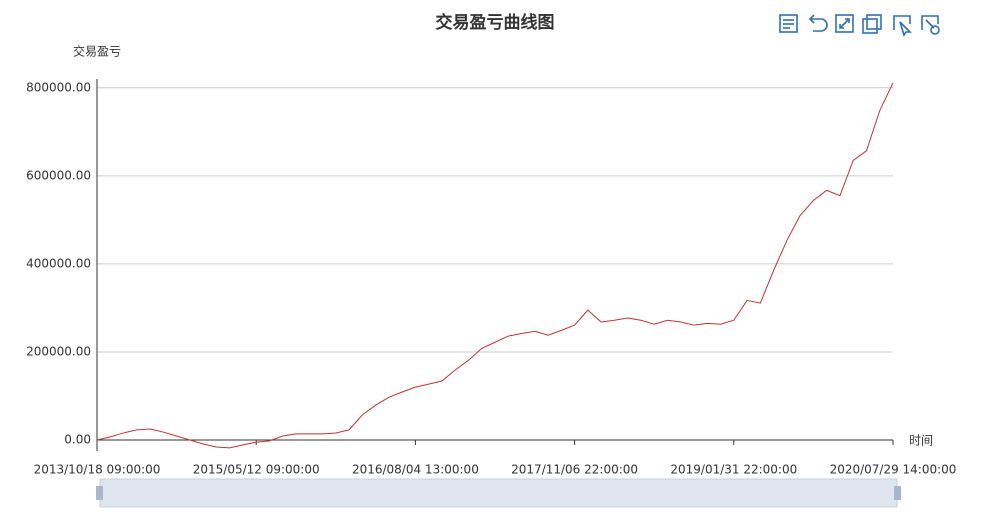  What do you see at coordinates (58, 175) in the screenshot?
I see `y-tick-label: 600000.00` at bounding box center [58, 175].